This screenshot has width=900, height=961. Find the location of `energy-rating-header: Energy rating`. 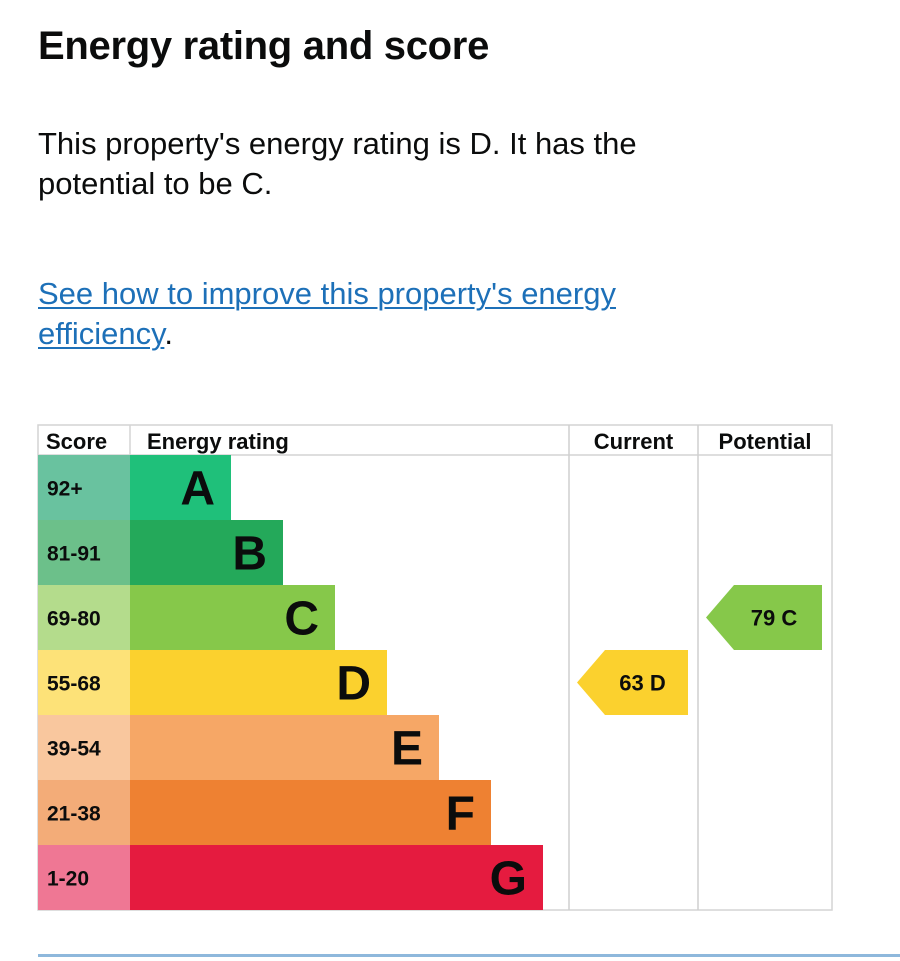

energy-rating-header: Energy rating is located at coordinates (218, 441).